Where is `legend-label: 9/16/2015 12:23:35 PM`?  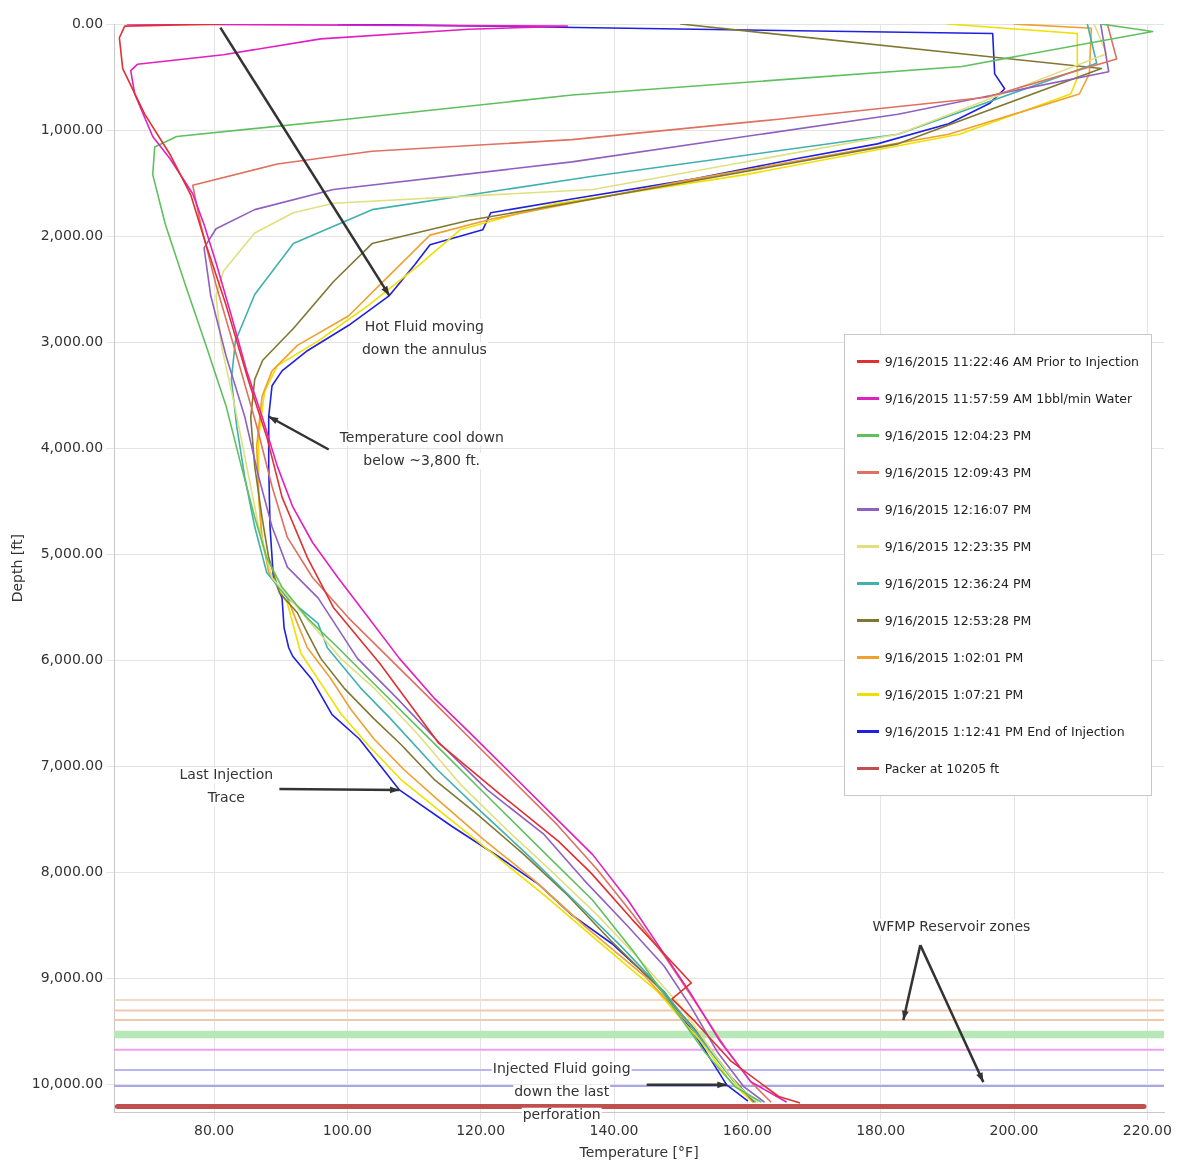
legend-label: 9/16/2015 12:23:35 PM is located at coordinates (958, 547).